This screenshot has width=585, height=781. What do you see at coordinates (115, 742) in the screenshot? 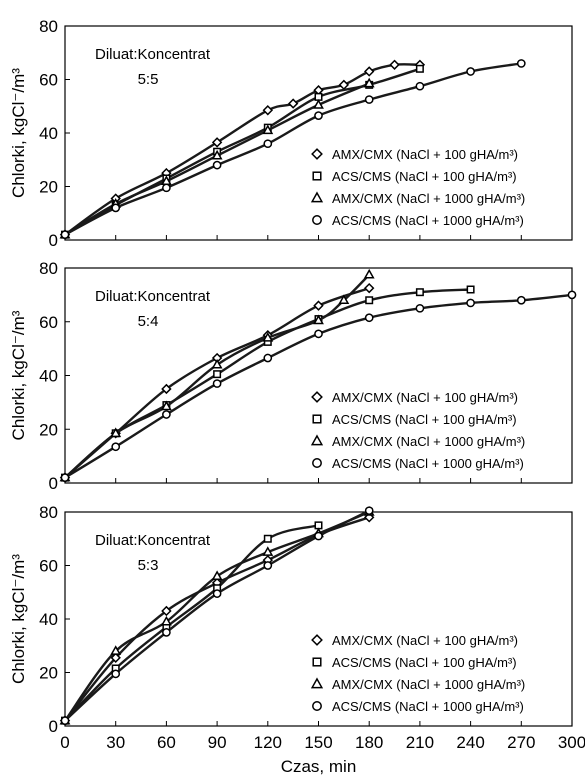
I see `x-tick-label: 30` at bounding box center [115, 742].